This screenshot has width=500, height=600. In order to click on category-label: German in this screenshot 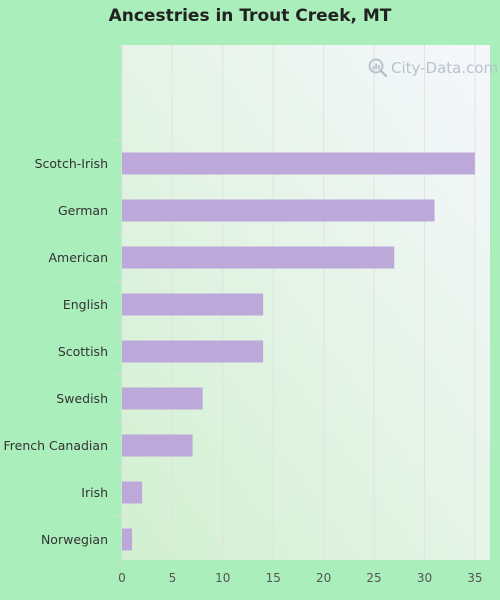, I will do `click(83, 210)`.